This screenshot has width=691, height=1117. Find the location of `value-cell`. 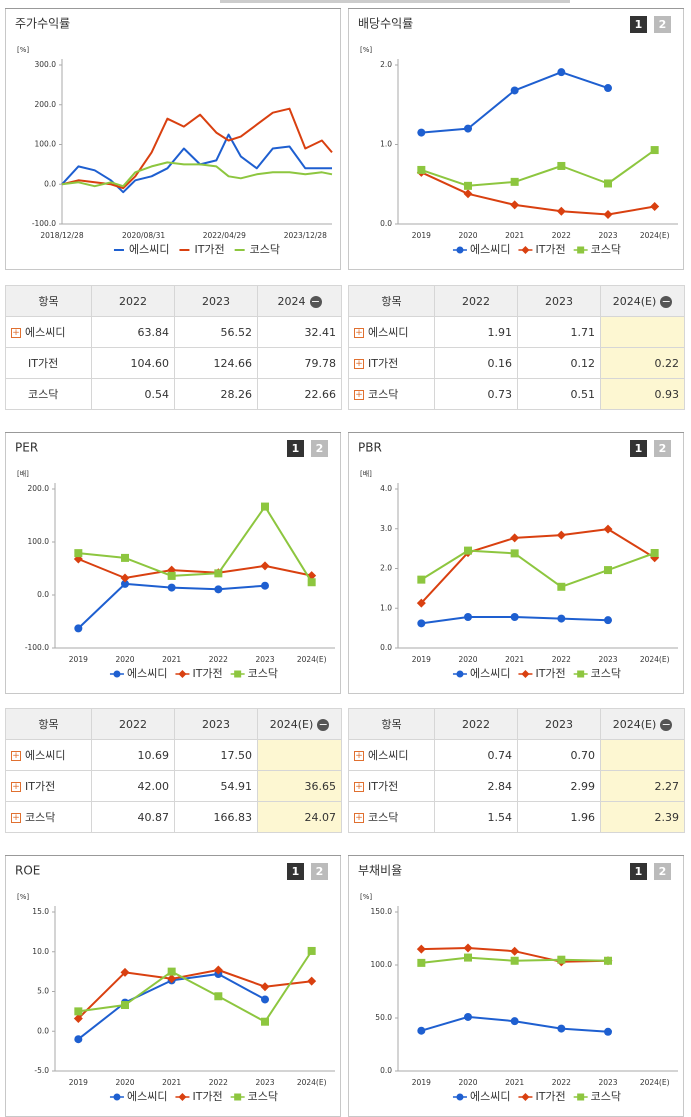

value-cell is located at coordinates (299, 755).